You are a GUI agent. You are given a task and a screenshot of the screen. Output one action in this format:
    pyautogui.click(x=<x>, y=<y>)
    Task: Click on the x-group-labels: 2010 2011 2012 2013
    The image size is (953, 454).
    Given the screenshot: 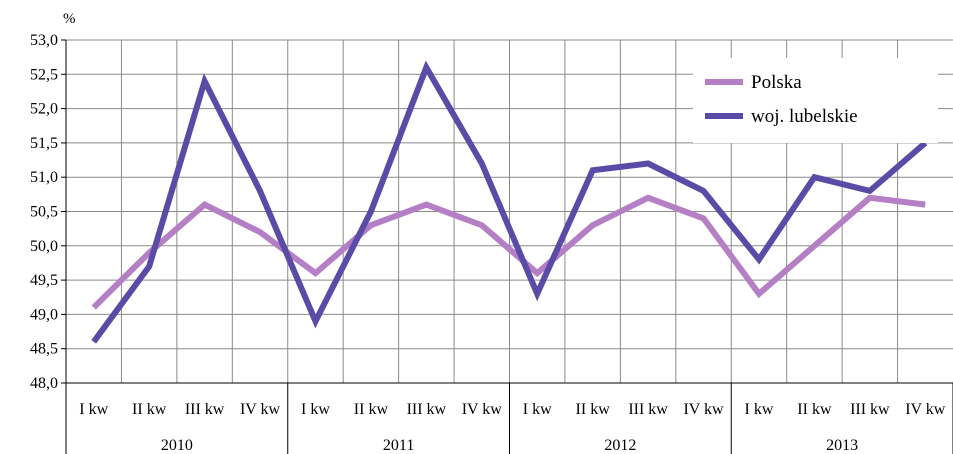 What is the action you would take?
    pyautogui.click(x=509, y=445)
    